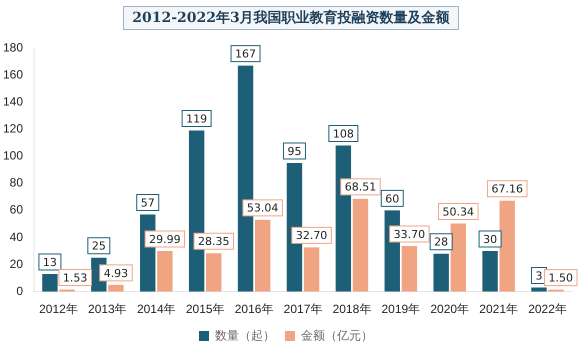 Image resolution: width=582 pixels, height=354 pixels. I want to click on y-tick-label: 0, so click(20, 291).